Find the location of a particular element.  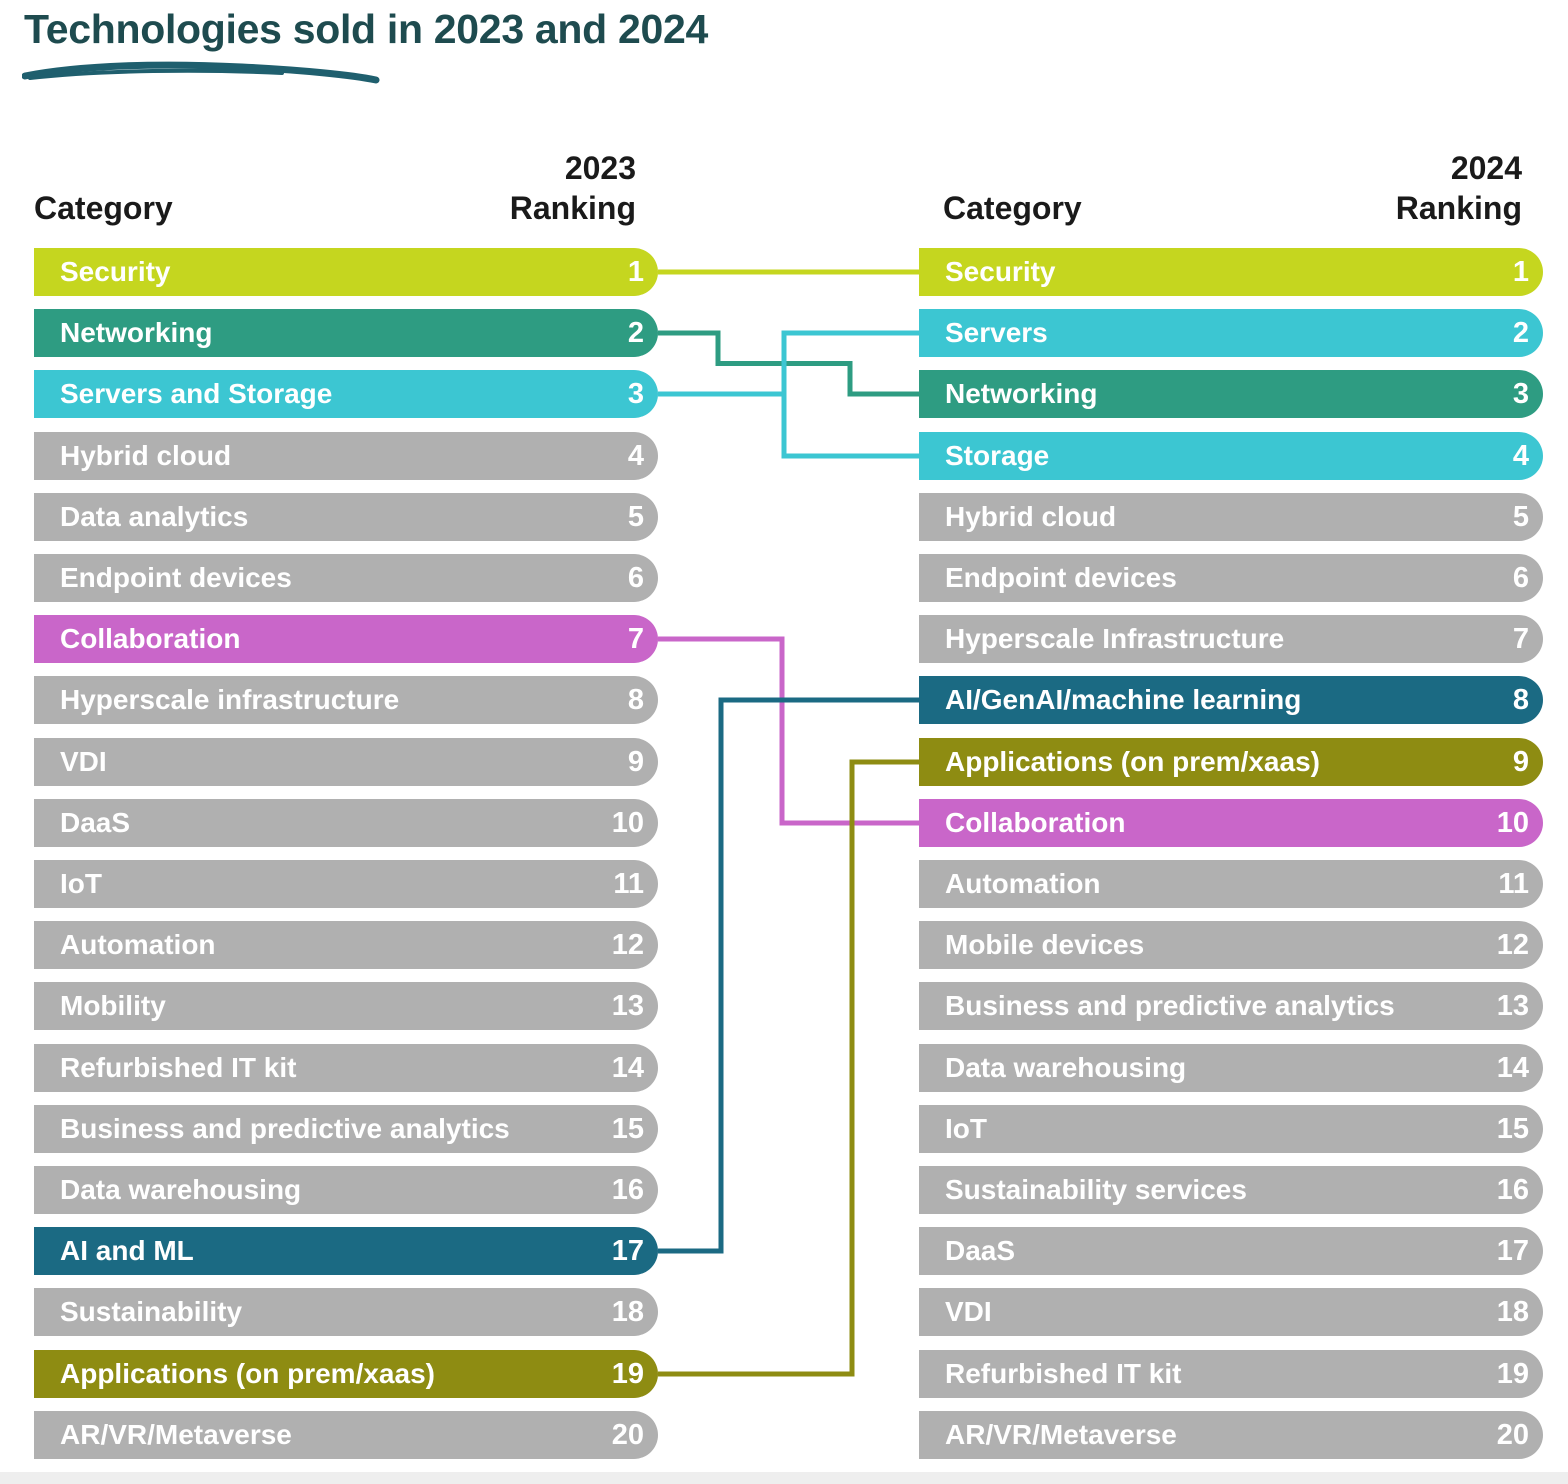

ranking-2024-row: IoT 15 is located at coordinates (1231, 1129).